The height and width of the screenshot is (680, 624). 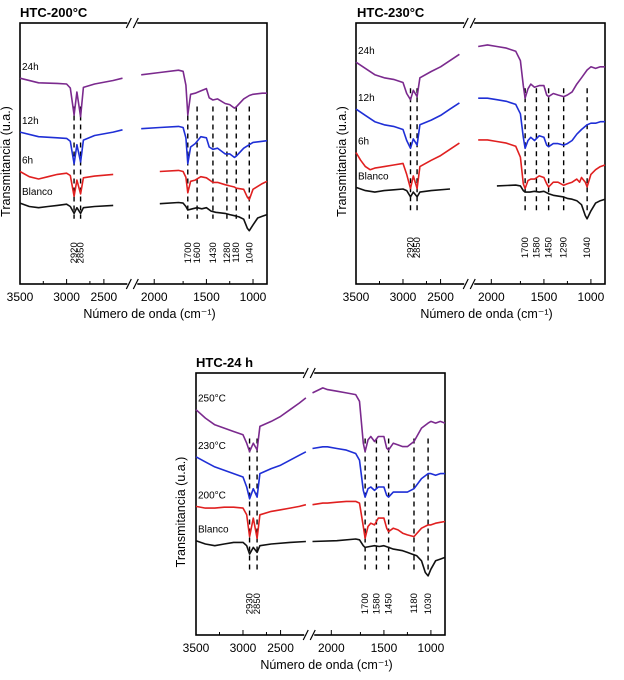 I want to click on series-label: 230°C, so click(x=212, y=446).